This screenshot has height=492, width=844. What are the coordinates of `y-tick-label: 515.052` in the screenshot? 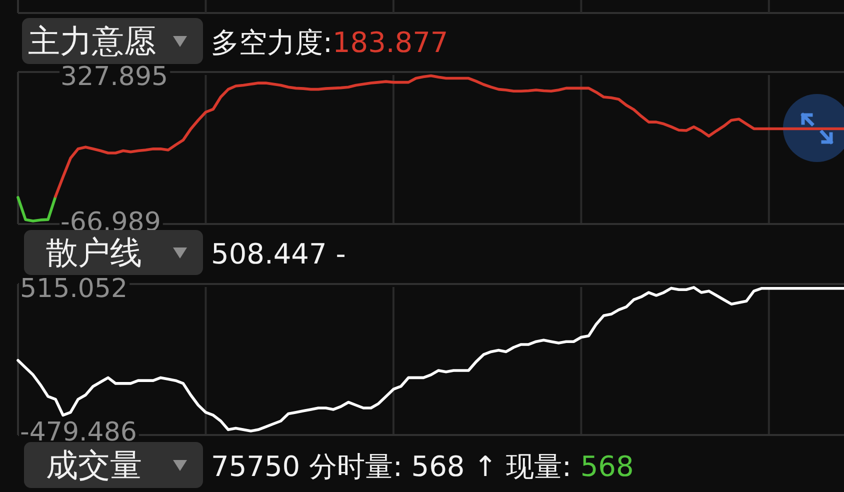 It's located at (74, 289).